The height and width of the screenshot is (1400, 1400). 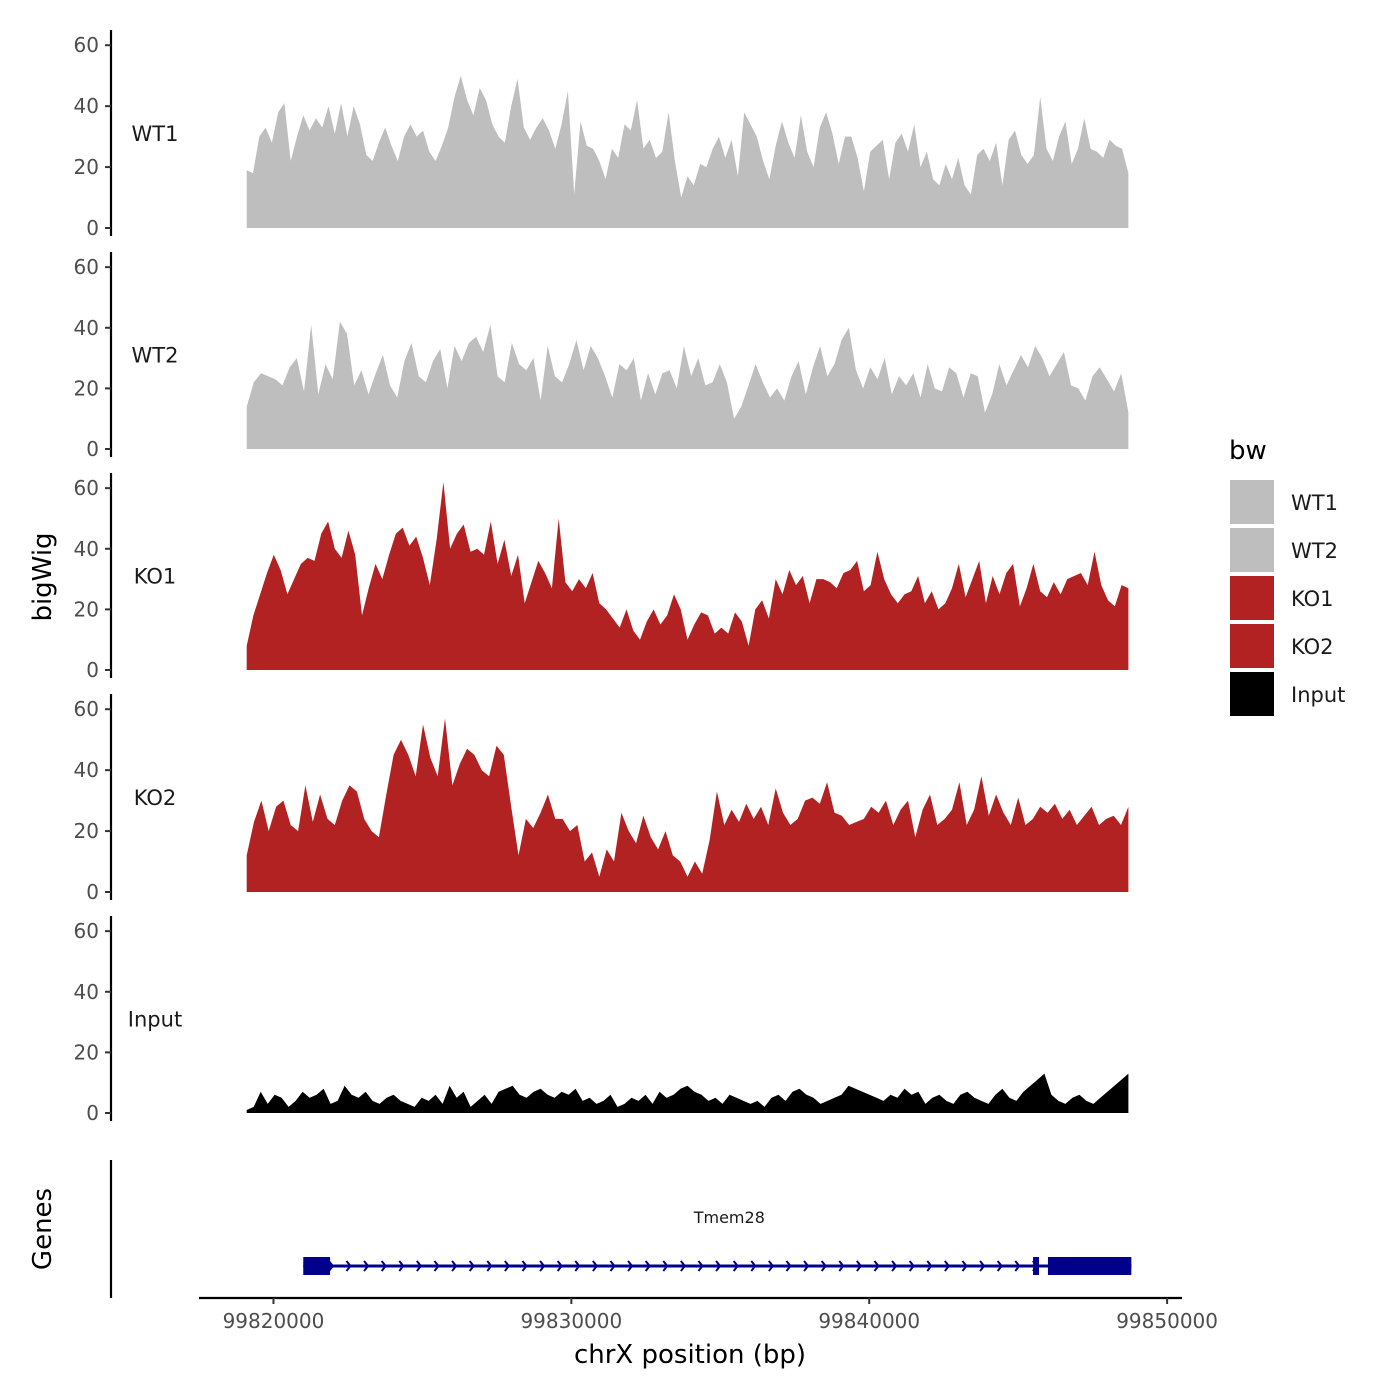 I want to click on legend-label: WT1, so click(x=1314, y=503).